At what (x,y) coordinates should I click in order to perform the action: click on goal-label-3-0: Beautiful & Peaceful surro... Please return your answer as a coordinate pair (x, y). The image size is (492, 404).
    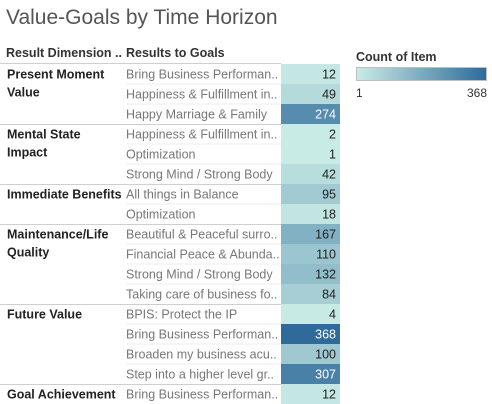
    Looking at the image, I should click on (201, 235).